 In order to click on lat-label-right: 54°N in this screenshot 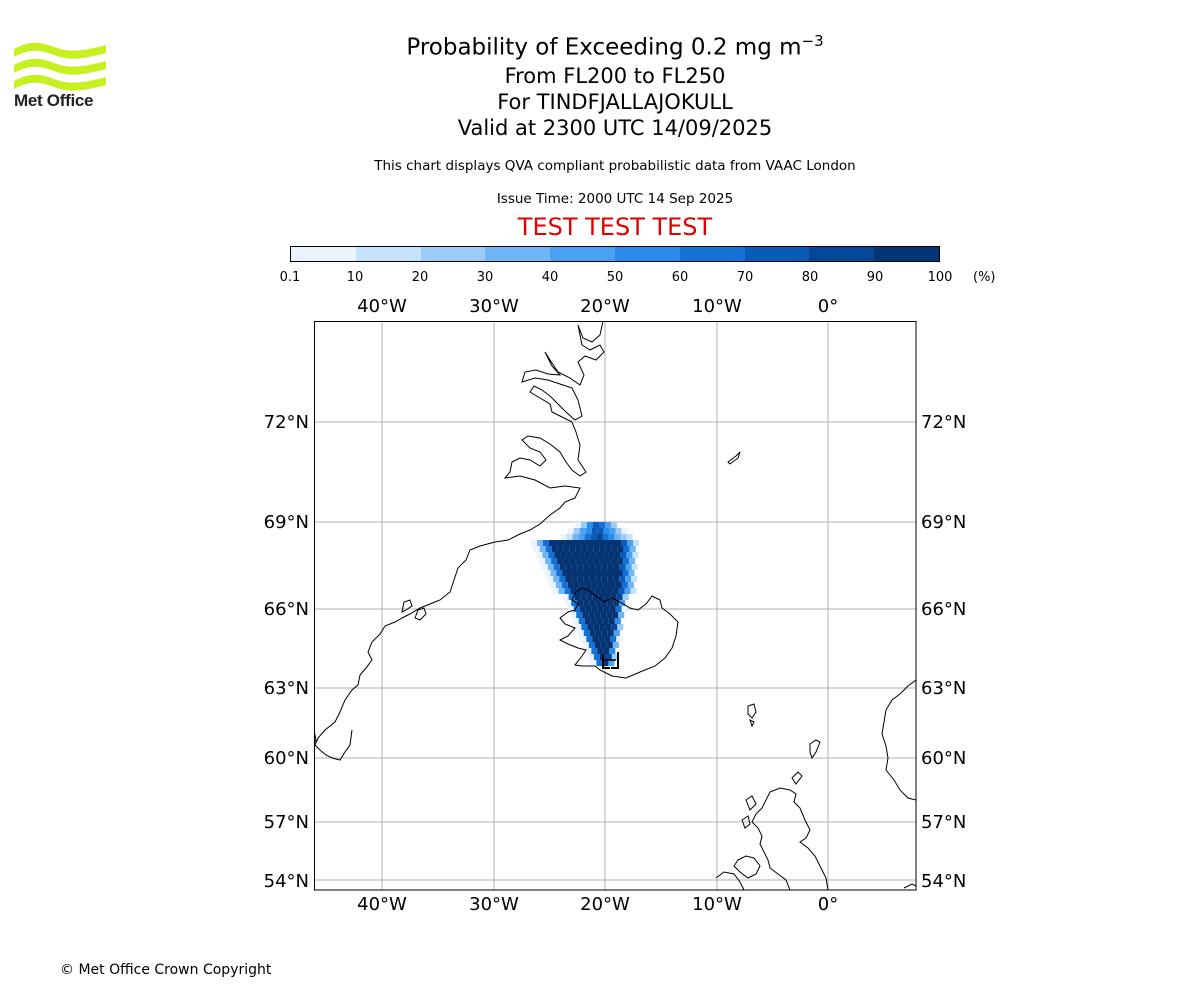, I will do `click(943, 881)`.